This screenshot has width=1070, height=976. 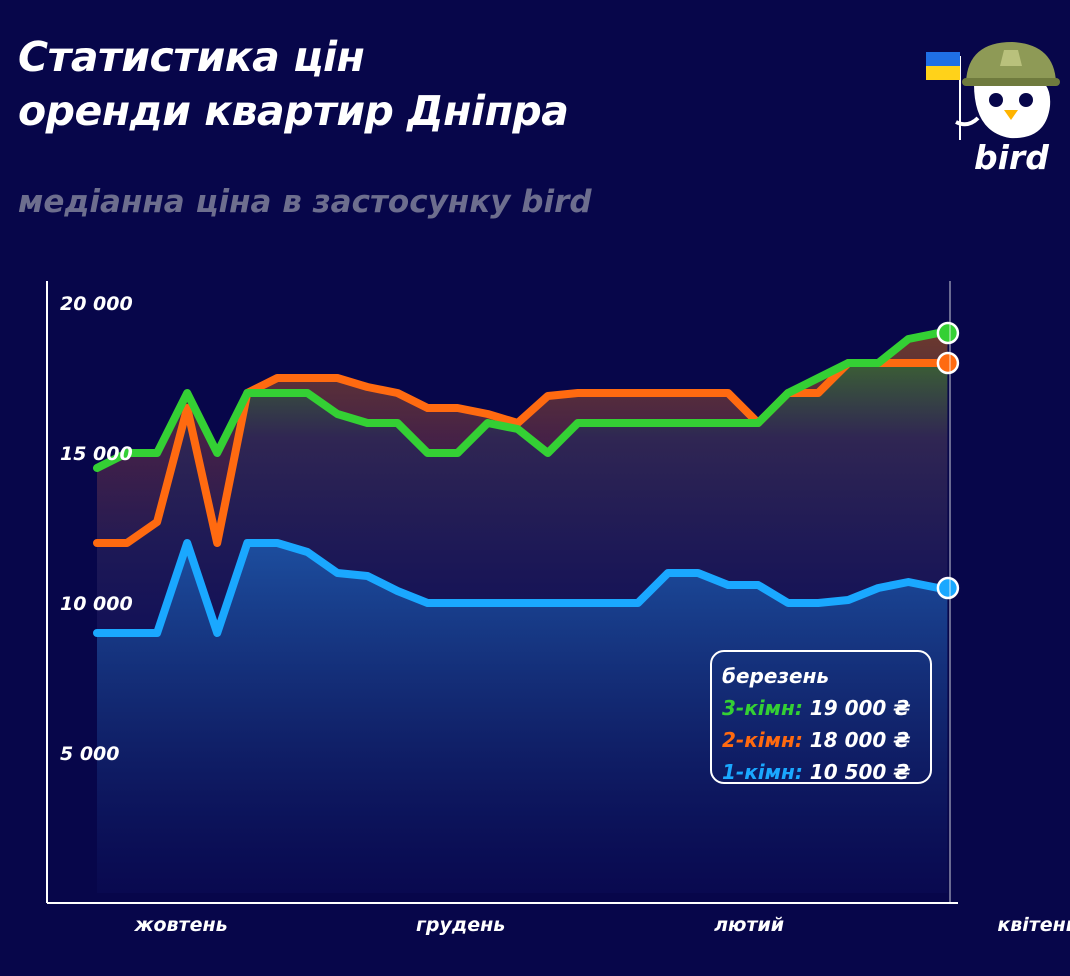 What do you see at coordinates (749, 925) in the screenshot?
I see `x-tick-label-2: лютий` at bounding box center [749, 925].